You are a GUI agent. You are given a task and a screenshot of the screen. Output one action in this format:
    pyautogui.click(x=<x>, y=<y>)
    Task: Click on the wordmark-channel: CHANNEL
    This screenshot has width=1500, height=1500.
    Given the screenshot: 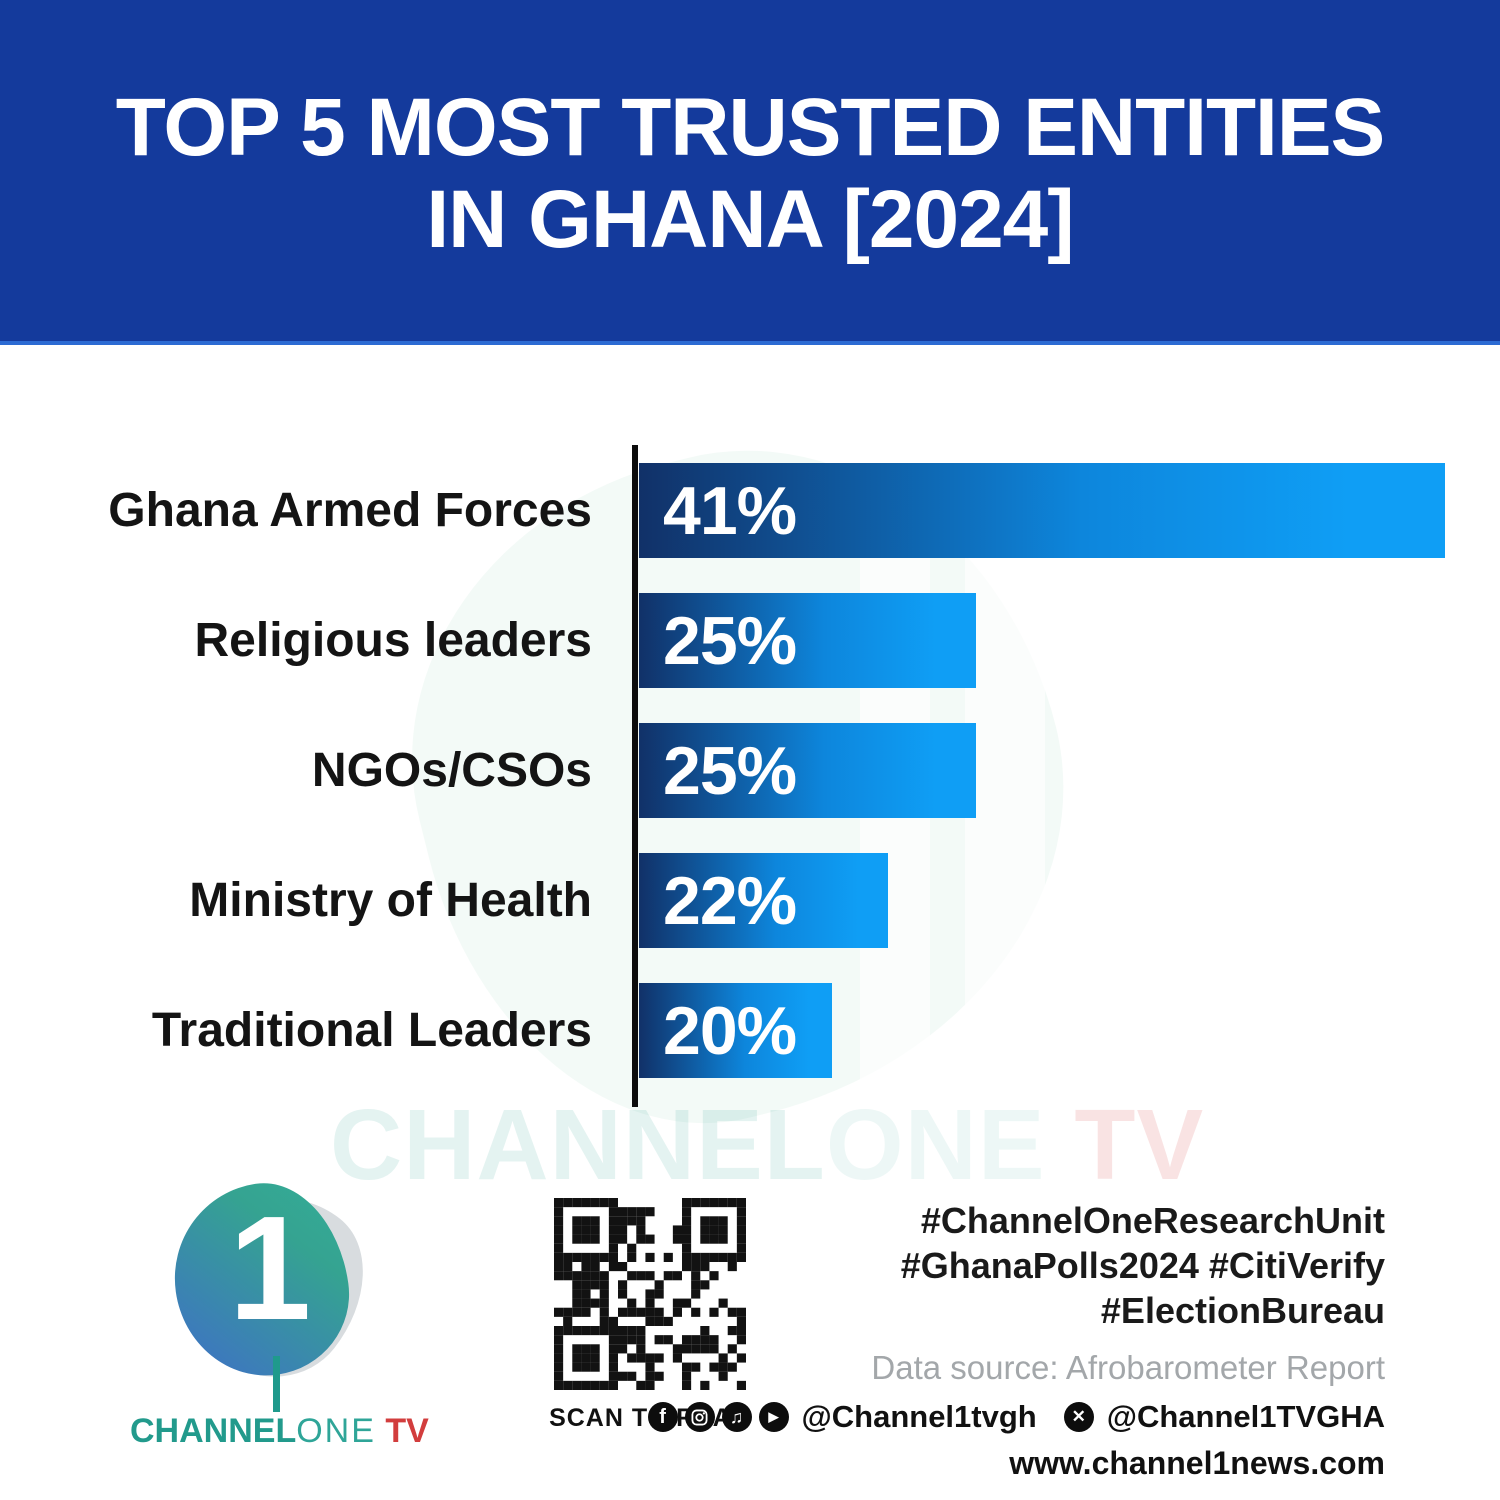 What is the action you would take?
    pyautogui.click(x=213, y=1431)
    